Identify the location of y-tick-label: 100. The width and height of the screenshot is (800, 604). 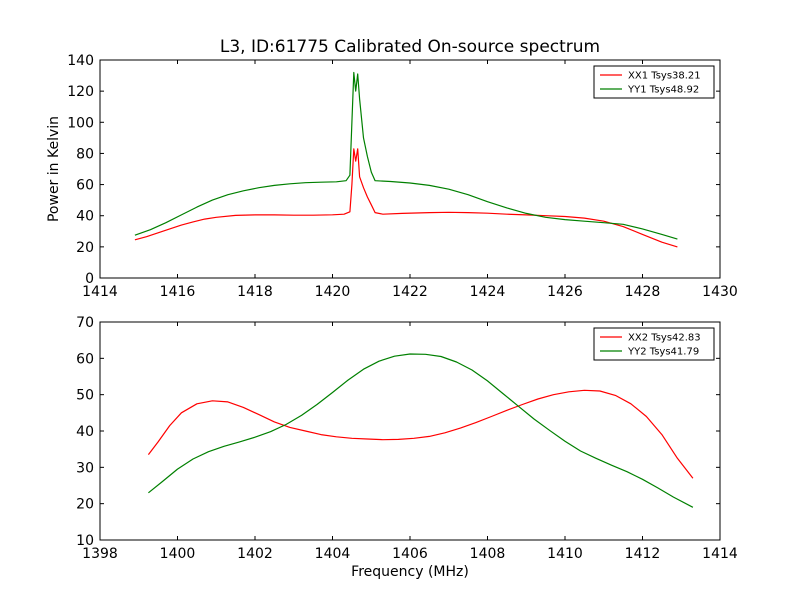
(80, 123).